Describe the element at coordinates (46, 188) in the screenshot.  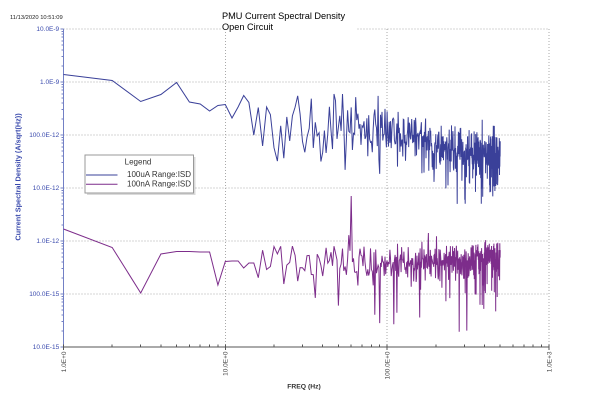
I see `svg-text: 10.0E-12` at that location.